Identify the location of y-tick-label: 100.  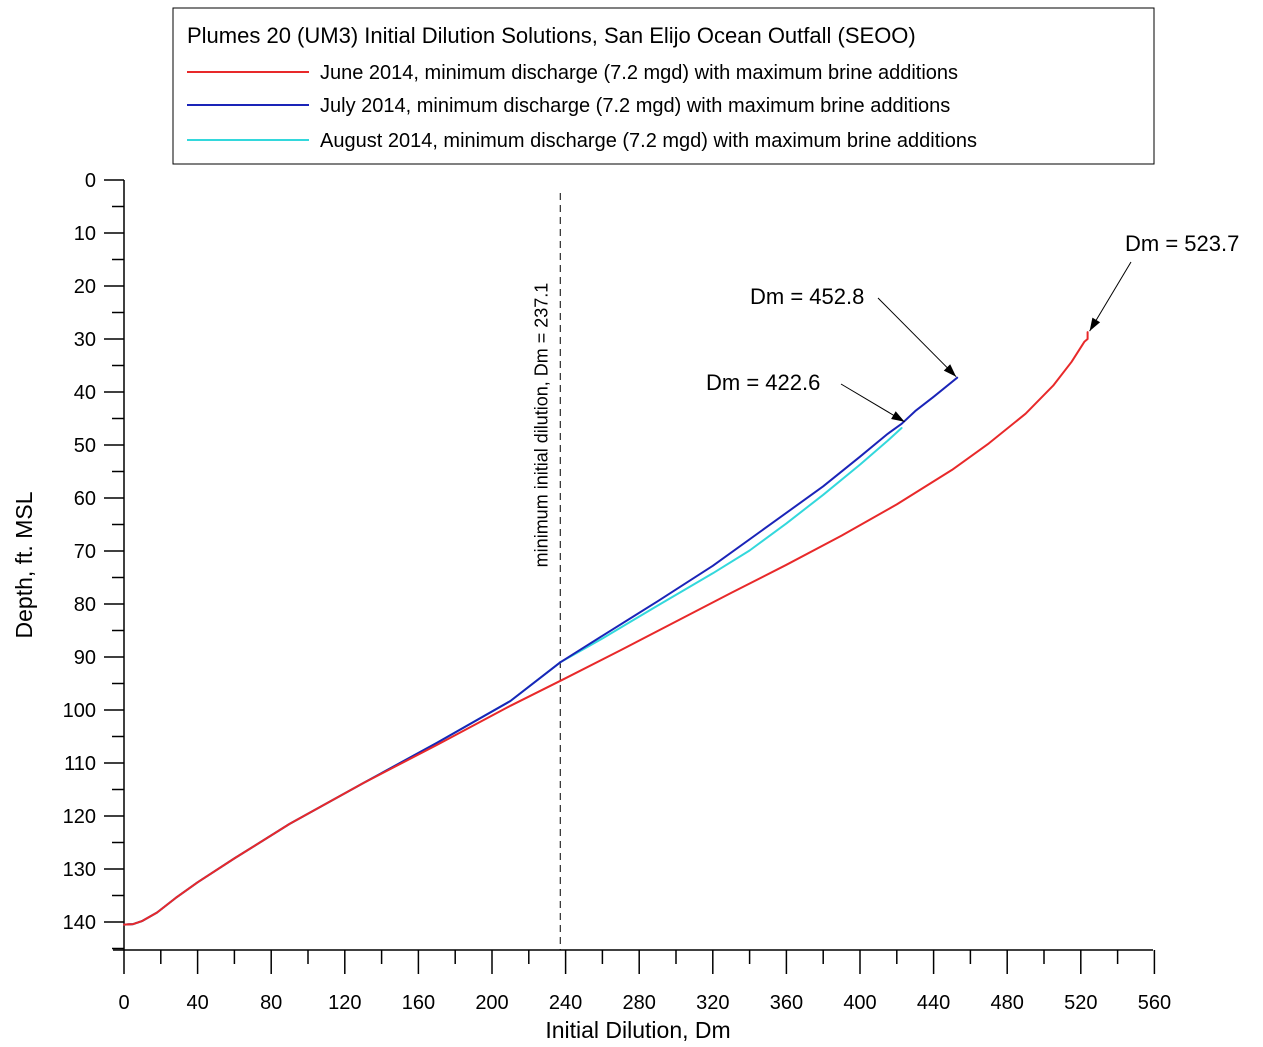
(79, 711).